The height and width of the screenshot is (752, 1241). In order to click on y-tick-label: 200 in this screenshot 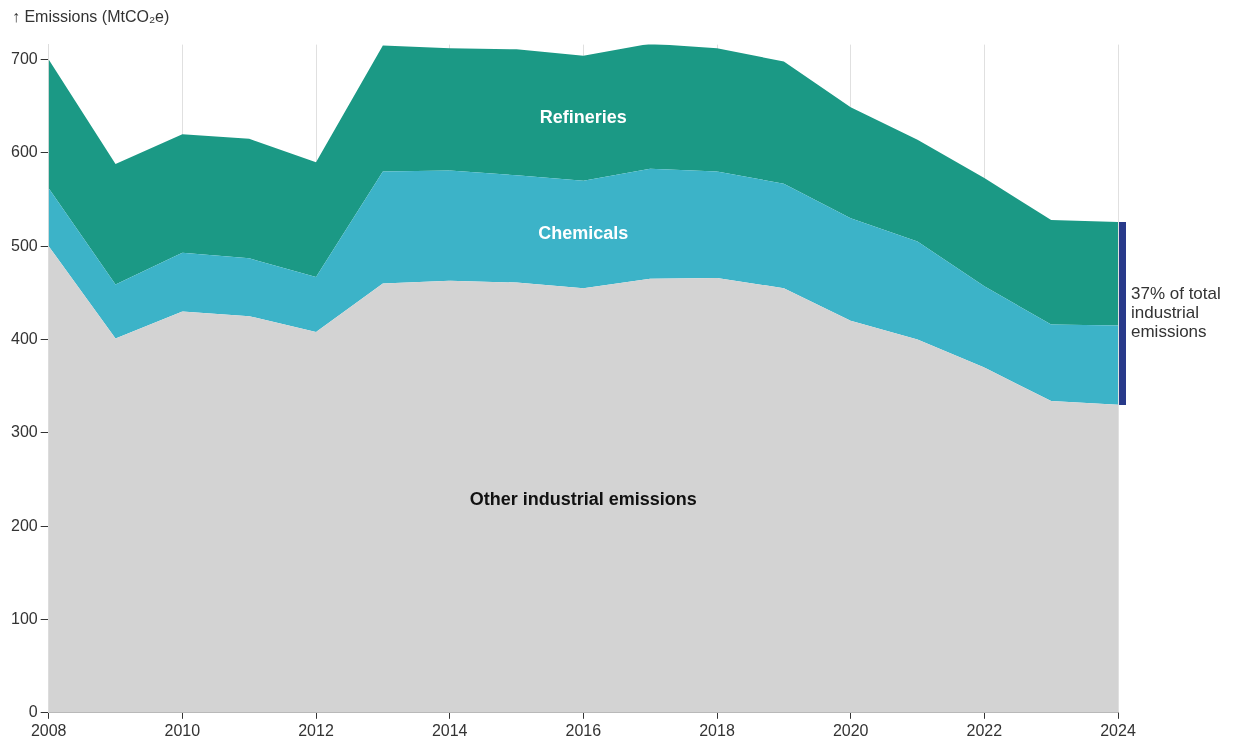, I will do `click(24, 525)`.